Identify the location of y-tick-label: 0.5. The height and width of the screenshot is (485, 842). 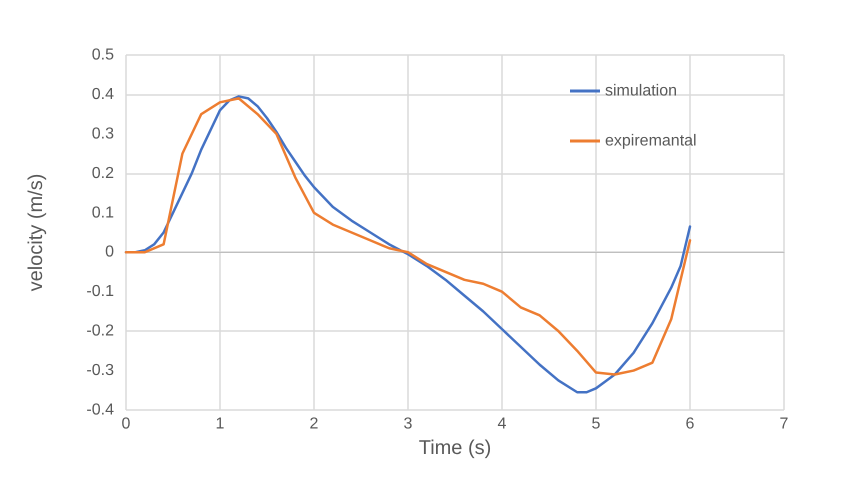
(103, 55).